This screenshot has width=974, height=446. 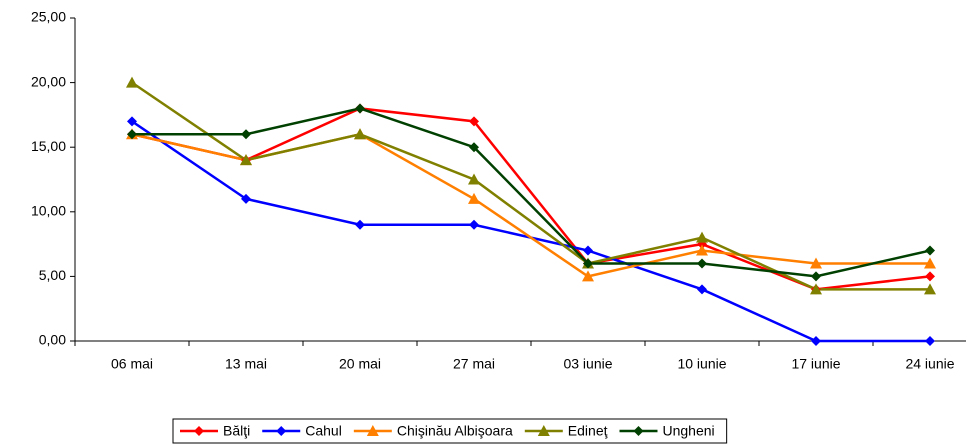 What do you see at coordinates (588, 431) in the screenshot?
I see `legend-label: Edineţ` at bounding box center [588, 431].